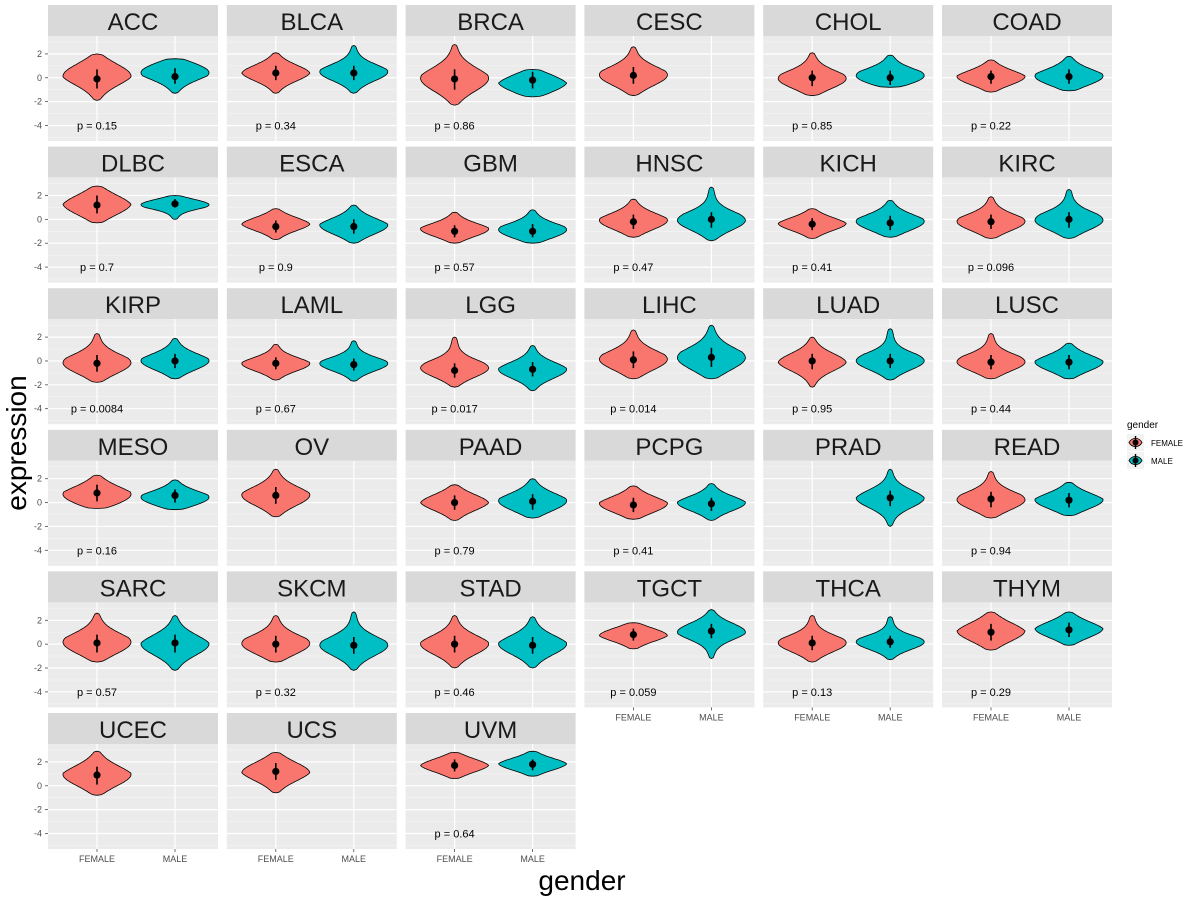  I want to click on median-point-female-lusc, so click(991, 362).